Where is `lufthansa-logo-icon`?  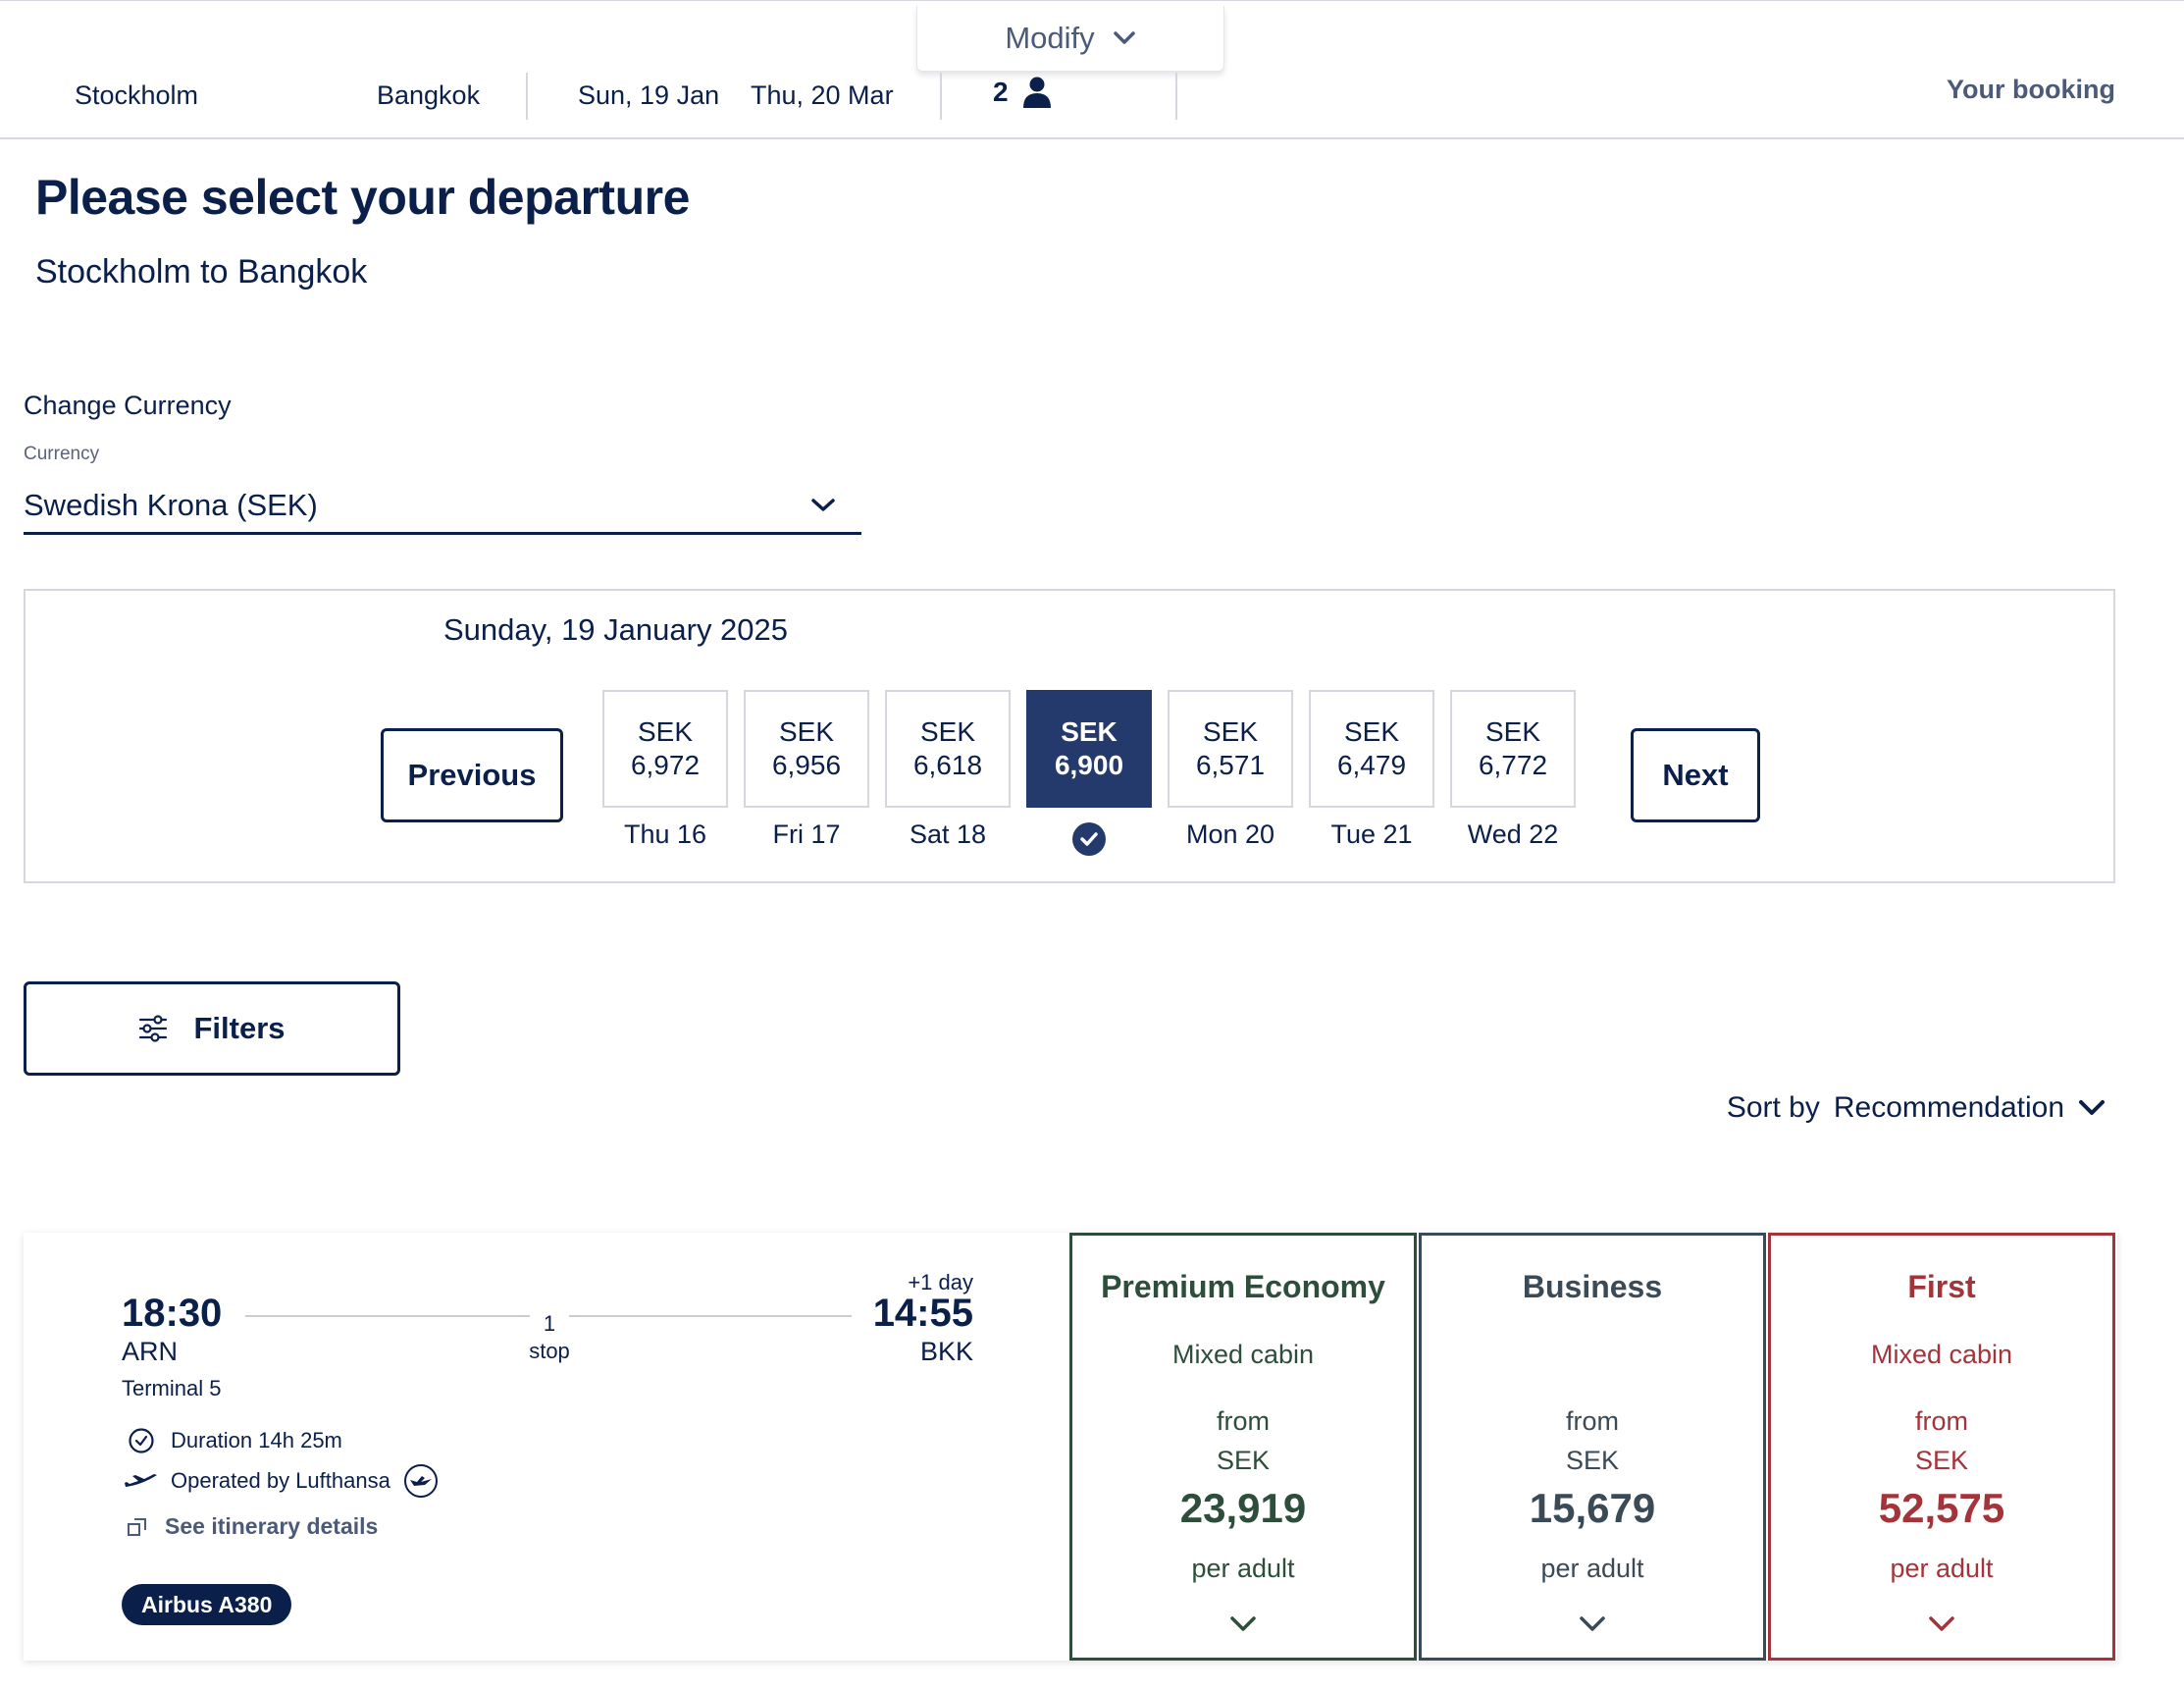
lufthansa-logo-icon is located at coordinates (420, 1481).